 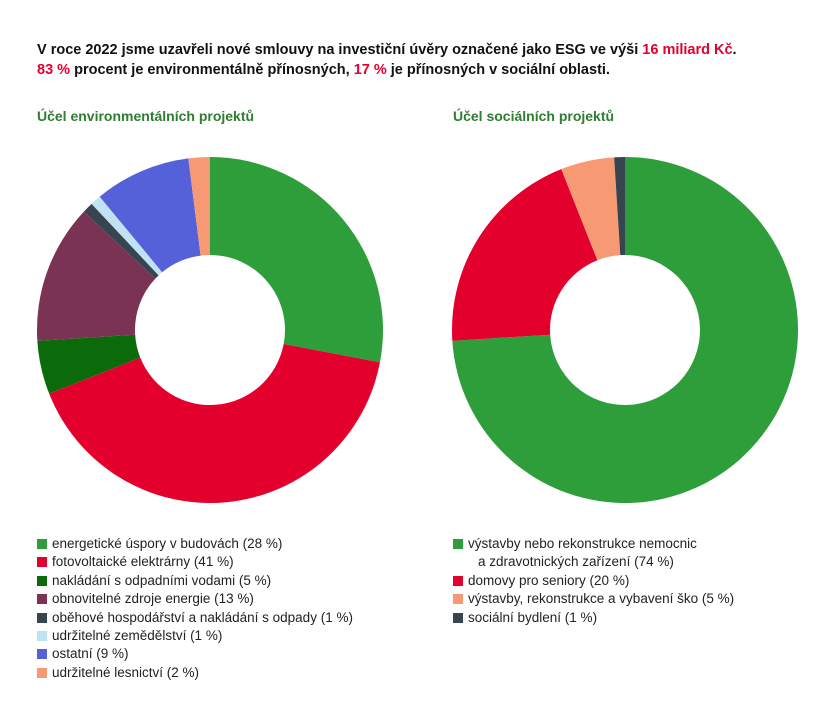 I want to click on soc-legend-label-continuation: a zdravotnických zařízení (74 %), so click(x=576, y=562).